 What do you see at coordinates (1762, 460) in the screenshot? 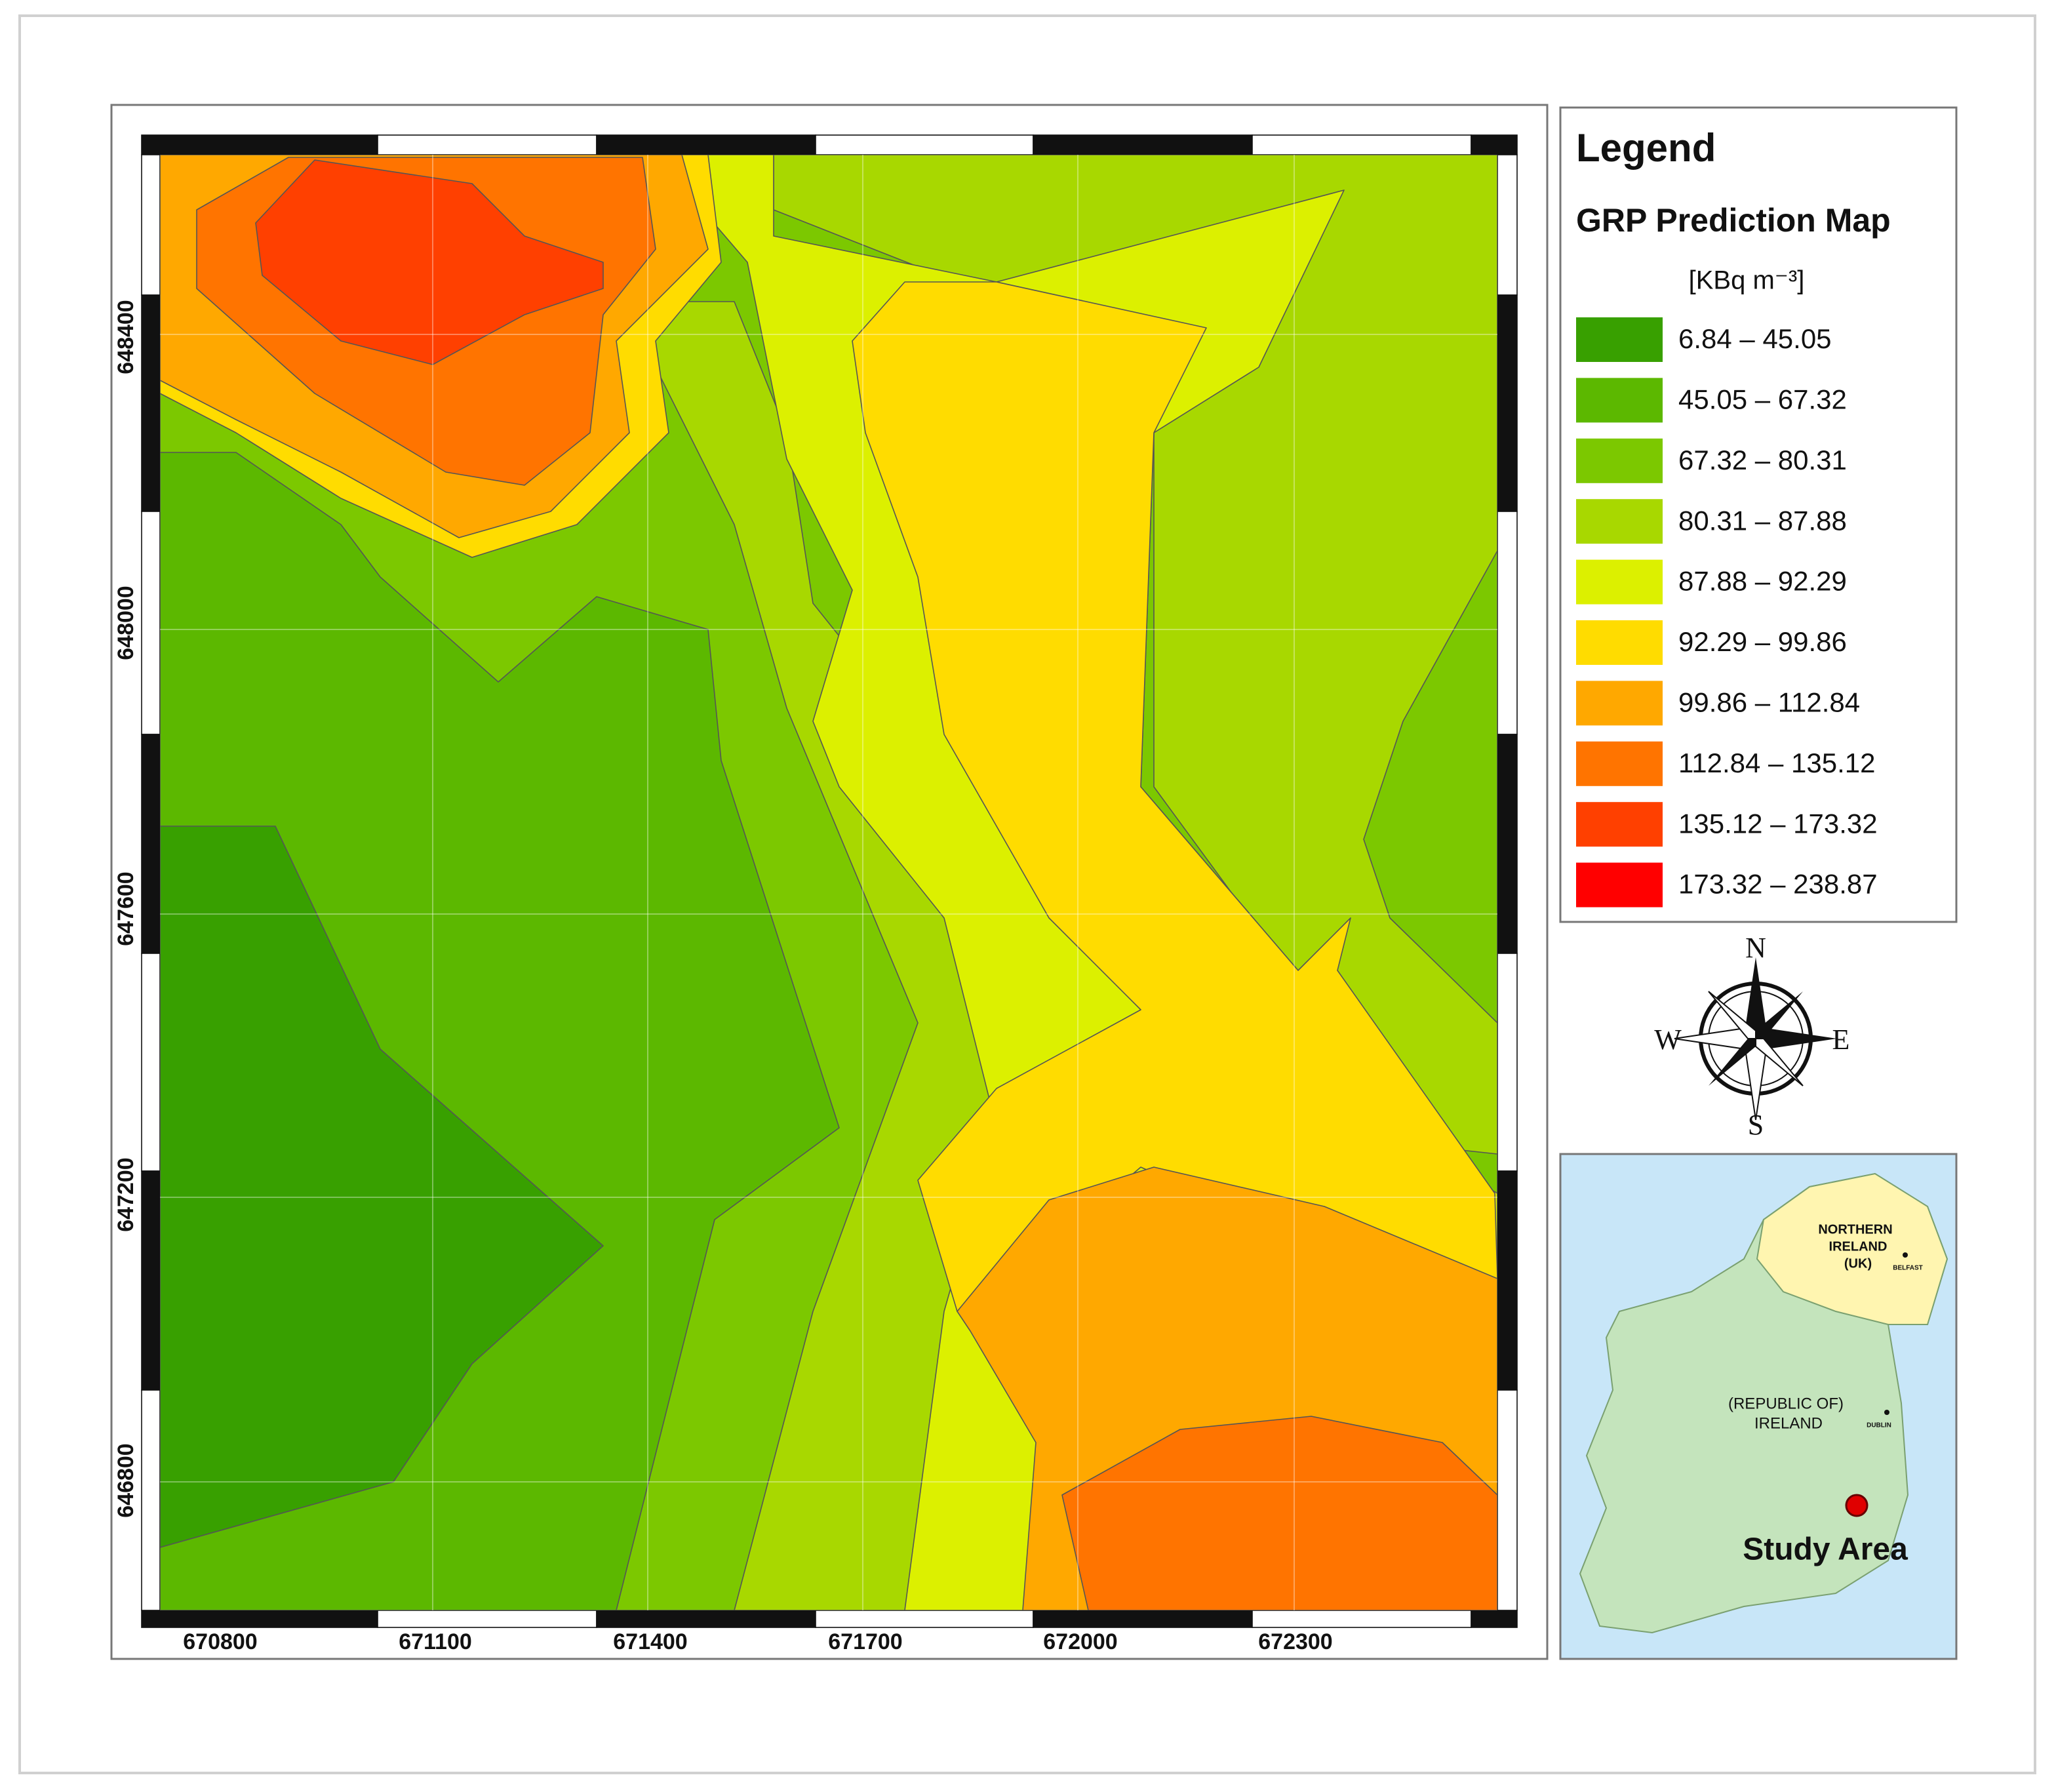
I see `legend-label: 67.32 – 80.31` at bounding box center [1762, 460].